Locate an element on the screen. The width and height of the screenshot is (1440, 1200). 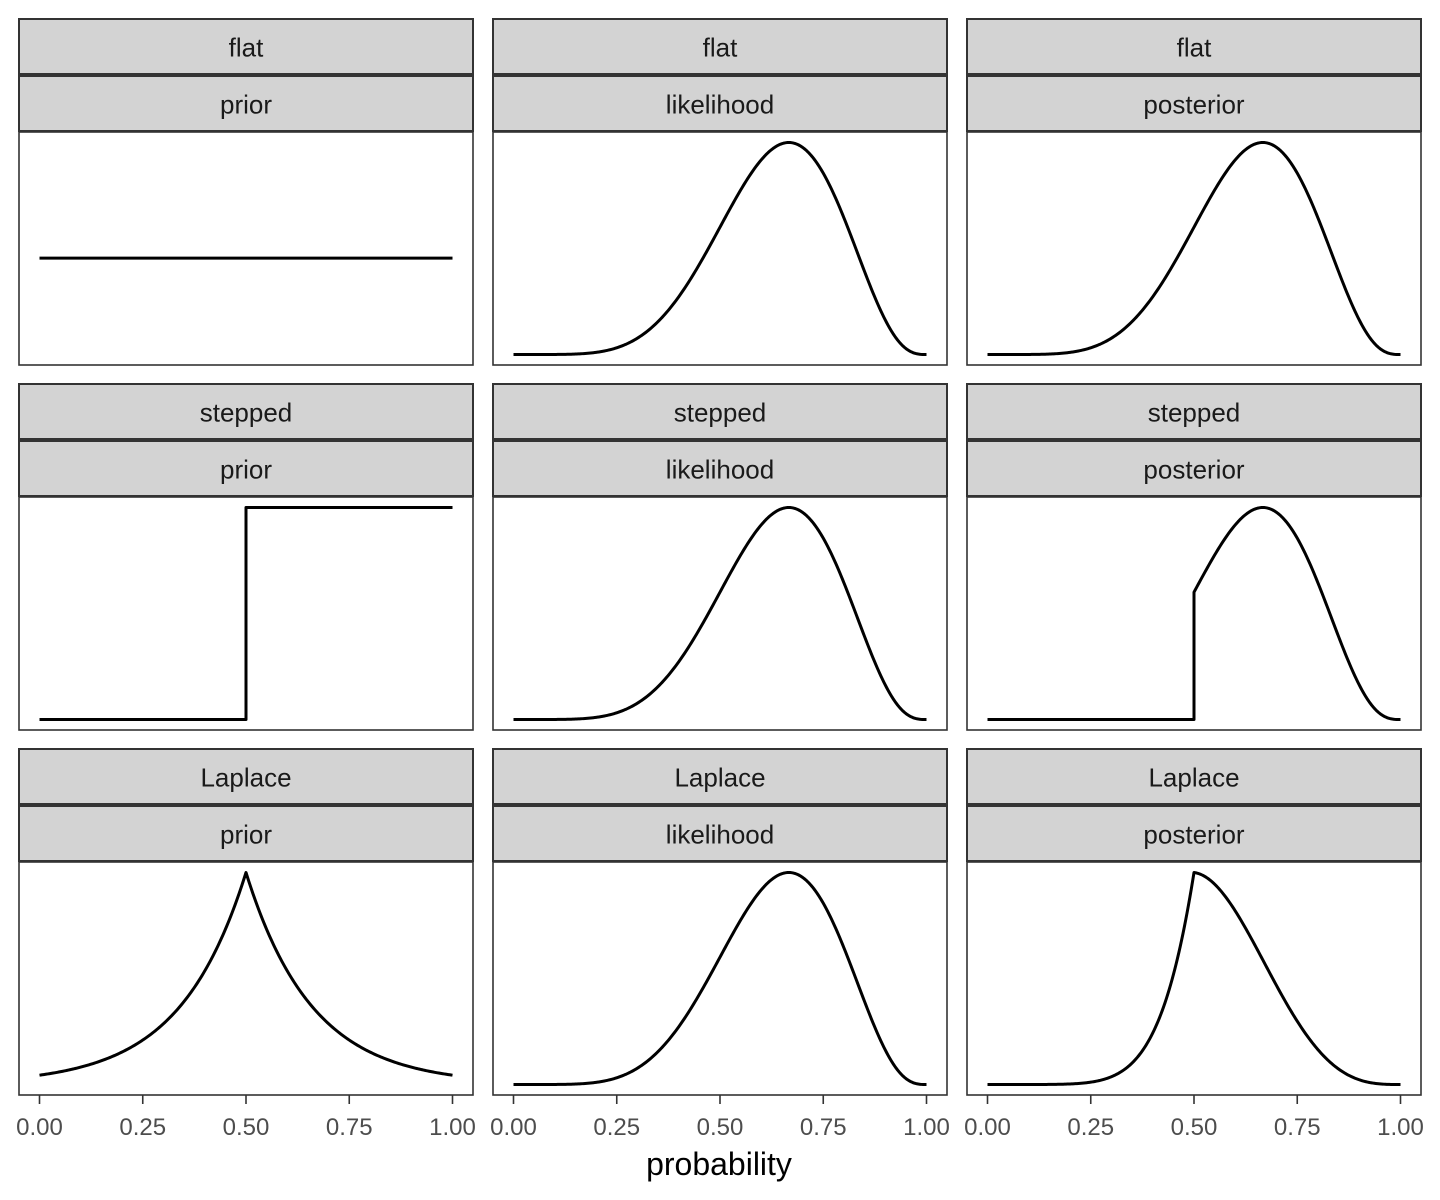
facet-panel-stepped-likelihood: stepped likelihood is located at coordinates (720, 557).